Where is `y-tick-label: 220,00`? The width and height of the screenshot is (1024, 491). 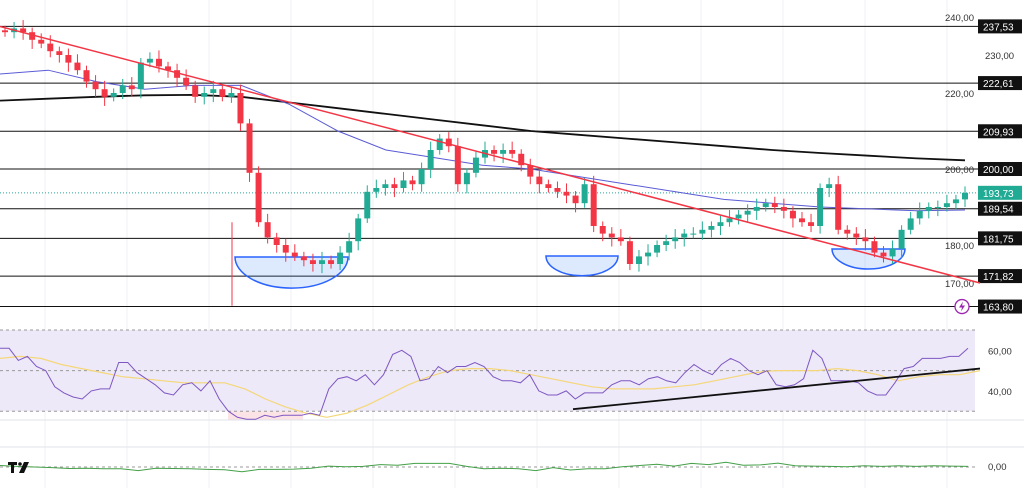
y-tick-label: 220,00 is located at coordinates (959, 94).